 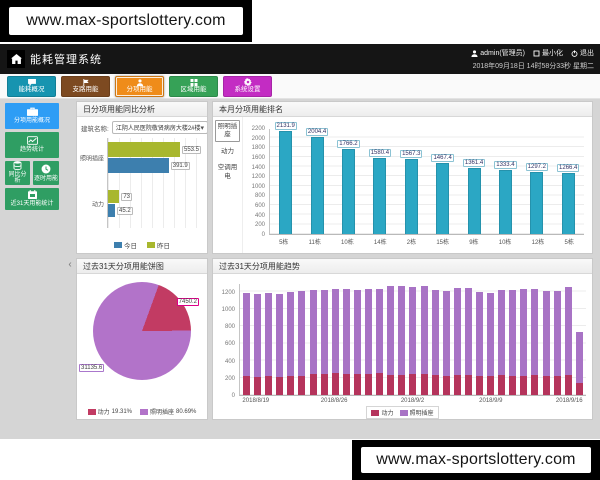 What do you see at coordinates (159, 127) in the screenshot?
I see `building-select: 江阴人民医院敬贤病房大楼2#楼 ▾` at bounding box center [159, 127].